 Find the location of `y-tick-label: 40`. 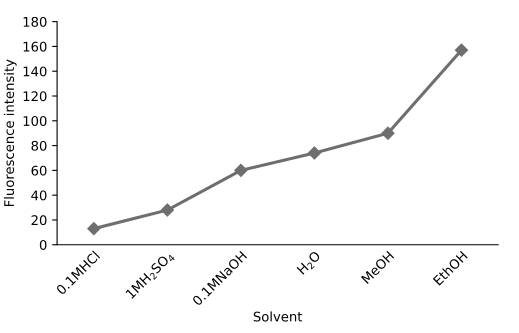

y-tick-label: 40 is located at coordinates (38, 195).